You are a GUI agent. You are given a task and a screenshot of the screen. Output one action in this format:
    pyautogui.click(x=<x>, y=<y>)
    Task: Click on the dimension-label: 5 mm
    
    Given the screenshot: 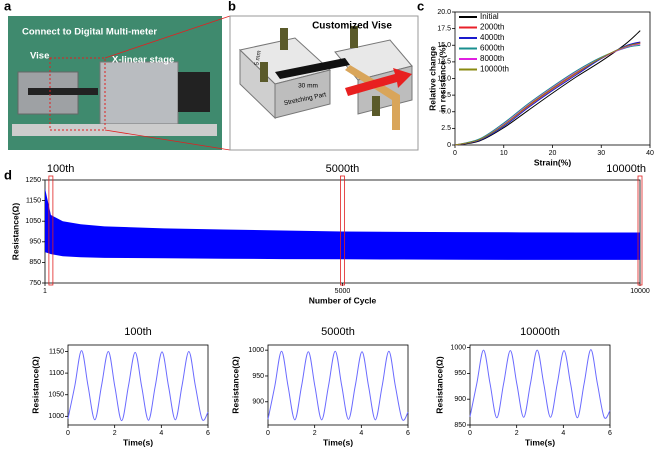 What is the action you would take?
    pyautogui.click(x=258, y=58)
    